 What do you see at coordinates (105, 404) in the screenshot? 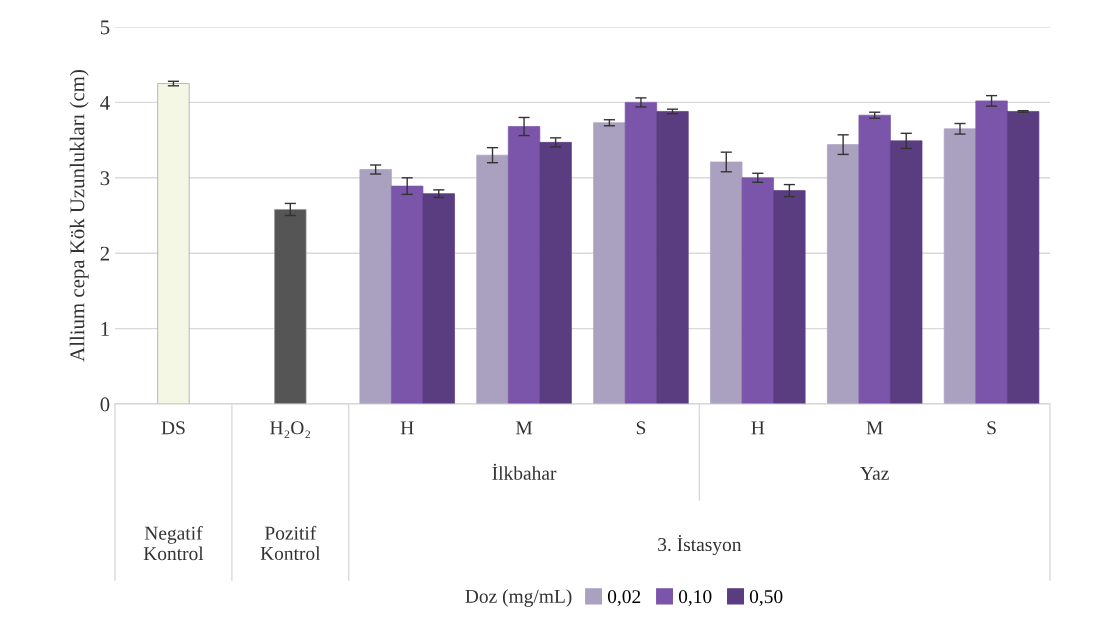
I see `y-tick-label: 0` at bounding box center [105, 404].